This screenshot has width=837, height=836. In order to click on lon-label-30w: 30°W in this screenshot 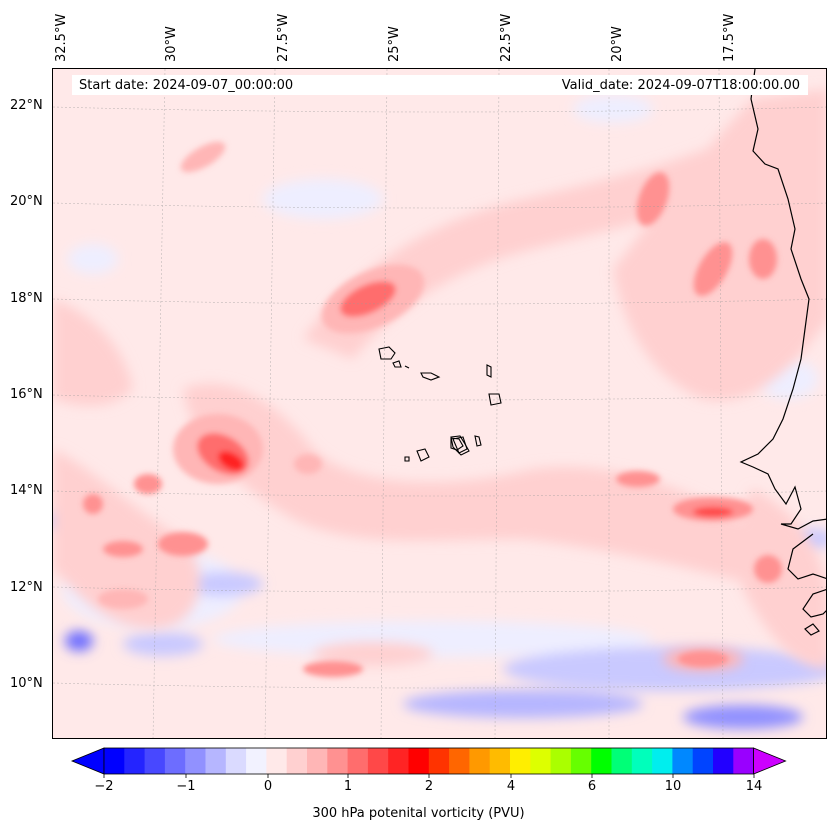, I will do `click(171, 44)`.